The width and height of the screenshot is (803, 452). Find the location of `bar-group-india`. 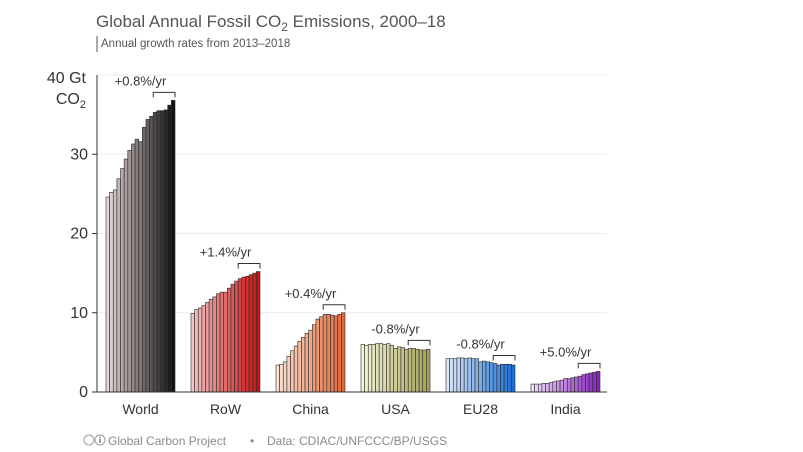

bar-group-india is located at coordinates (565, 382).